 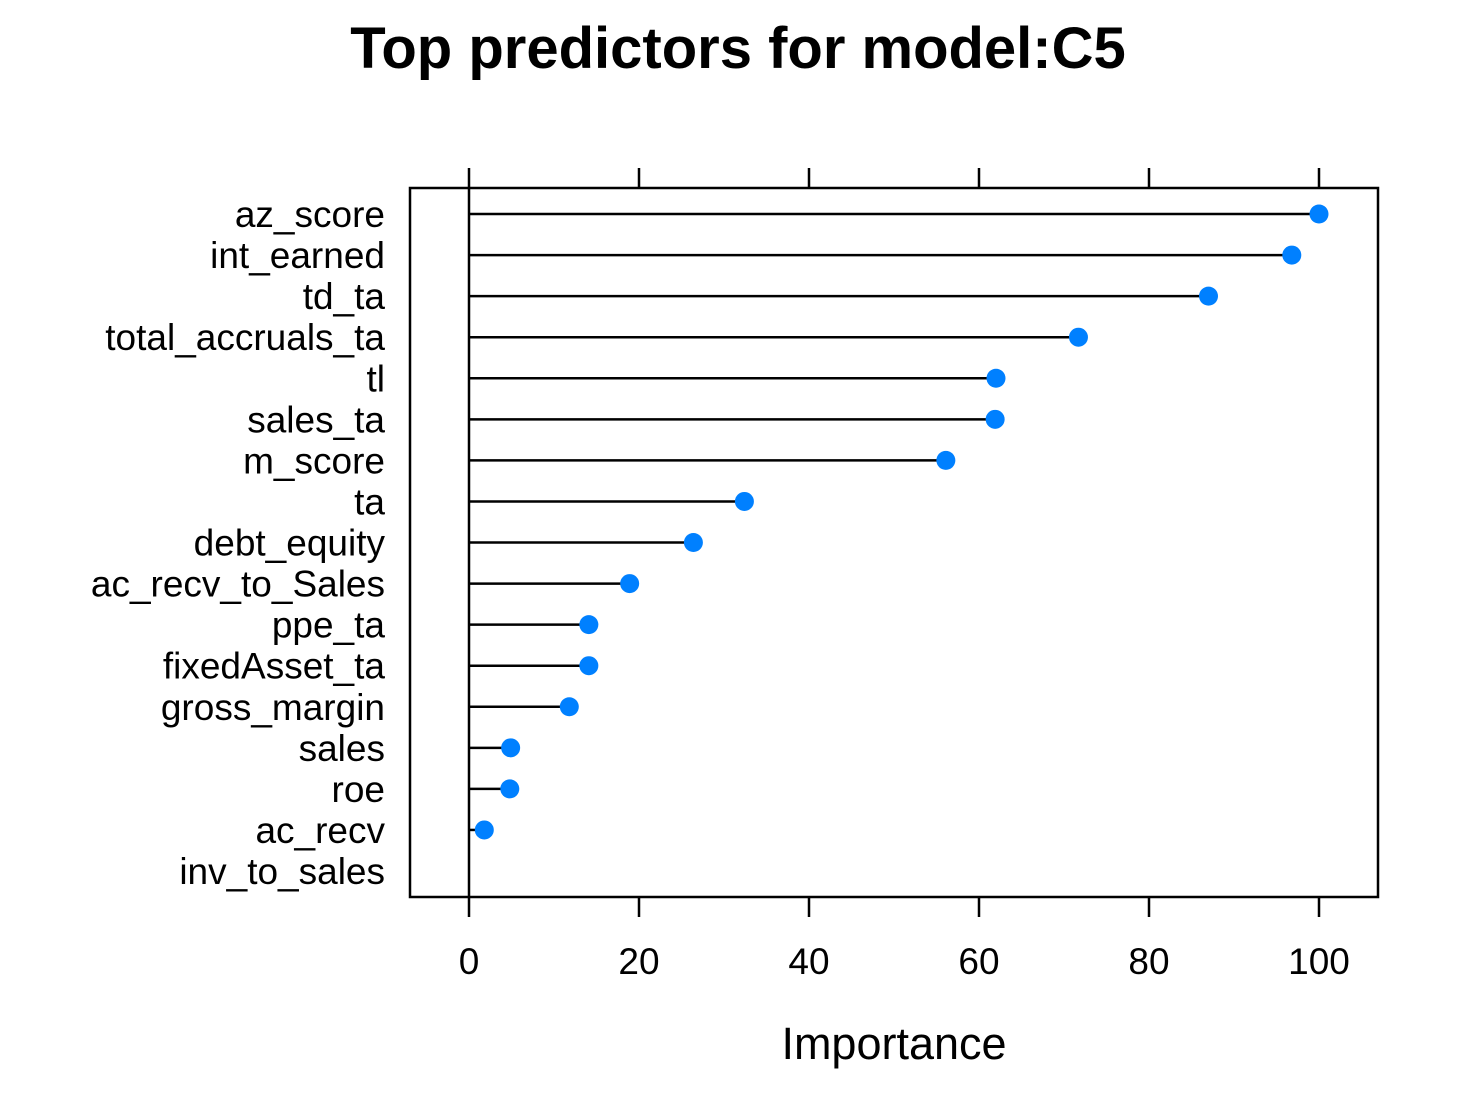 What do you see at coordinates (290, 543) in the screenshot?
I see `category-label: debt_equity` at bounding box center [290, 543].